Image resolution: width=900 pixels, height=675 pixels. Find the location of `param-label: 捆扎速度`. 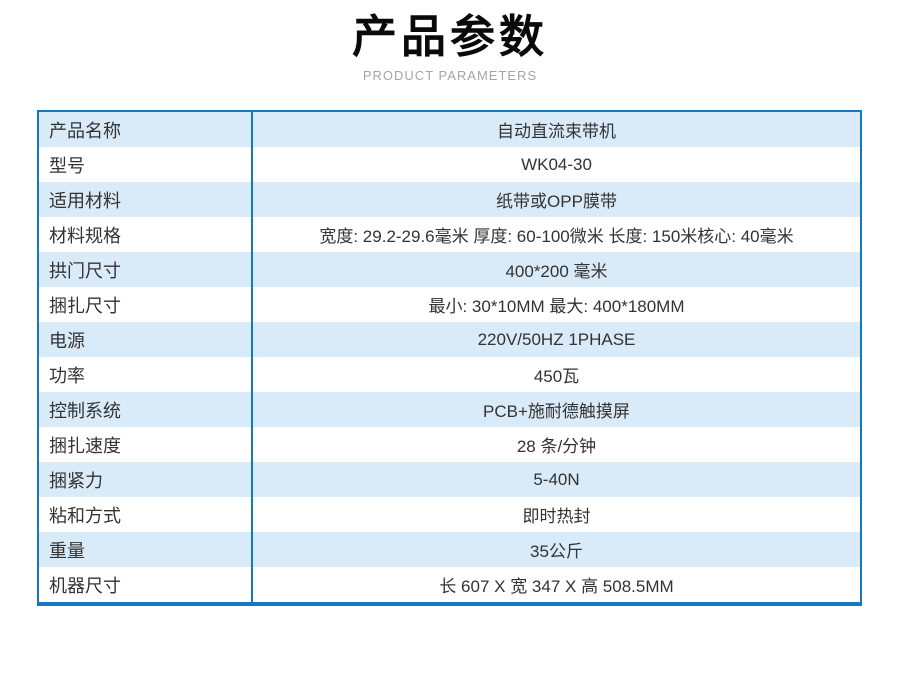

param-label: 捆扎速度 is located at coordinates (146, 444).